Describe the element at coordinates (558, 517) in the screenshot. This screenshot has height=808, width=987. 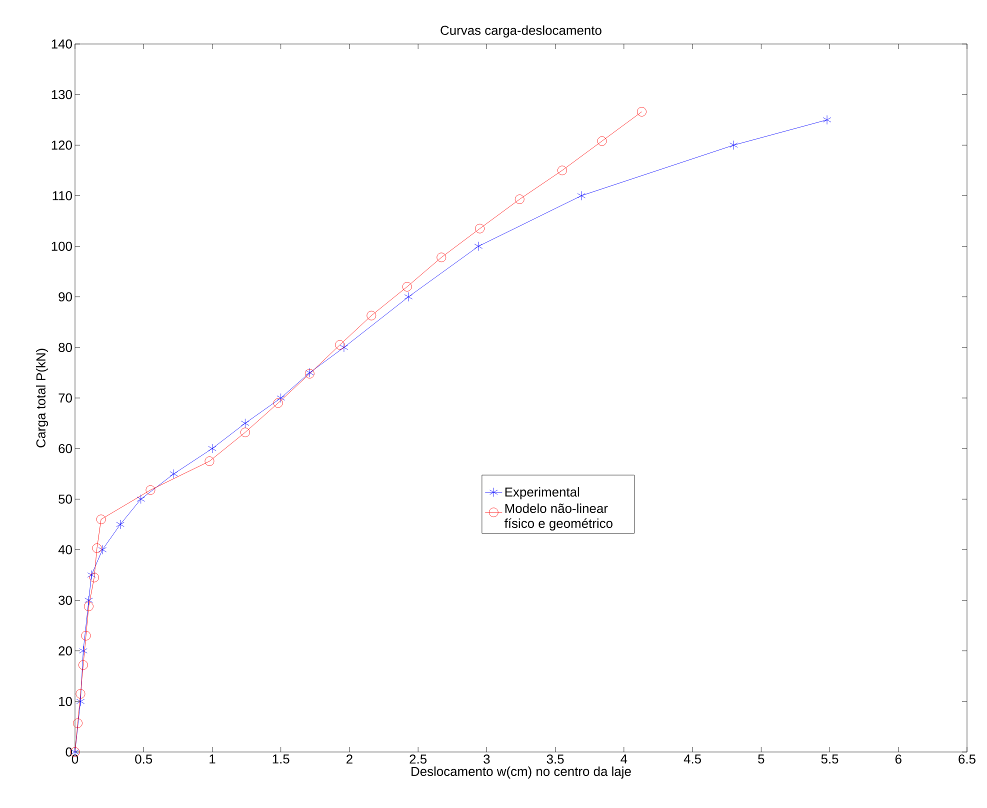
I see `legend-label: Modelo não-linear físico e geométrico` at that location.